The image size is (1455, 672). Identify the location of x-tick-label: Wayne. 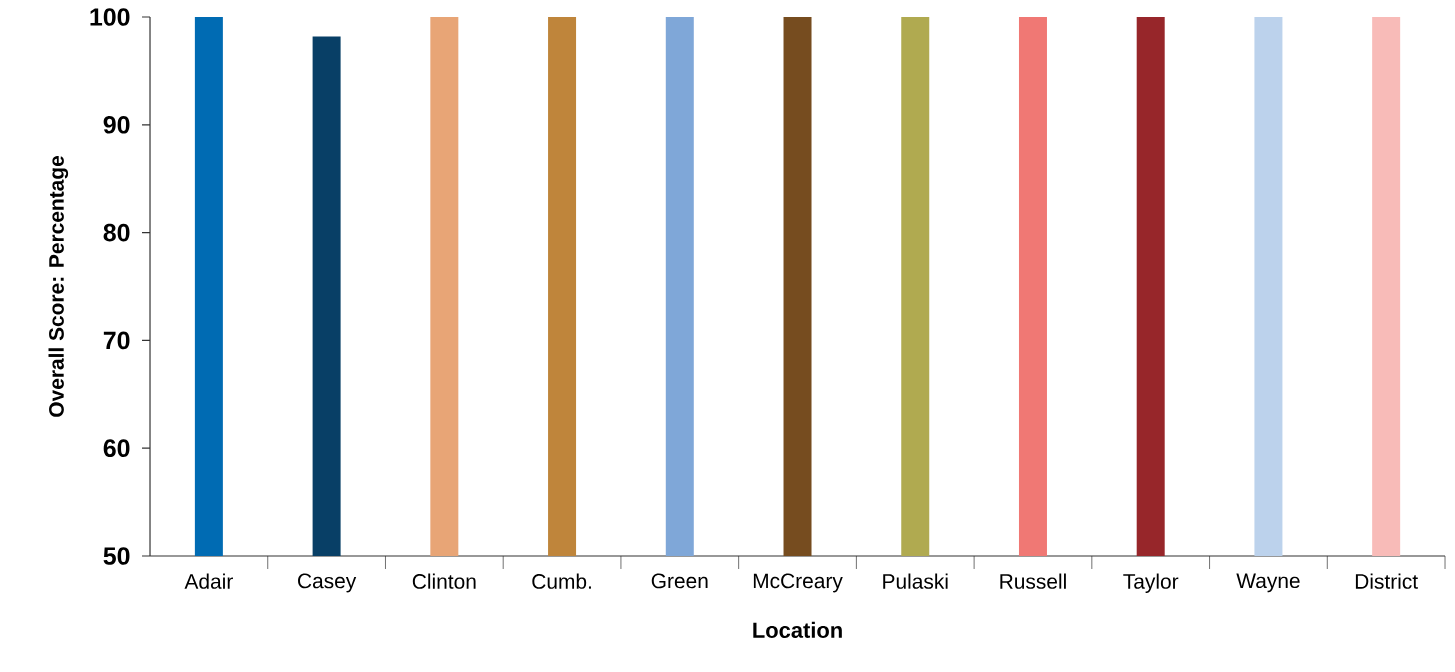
(1268, 583).